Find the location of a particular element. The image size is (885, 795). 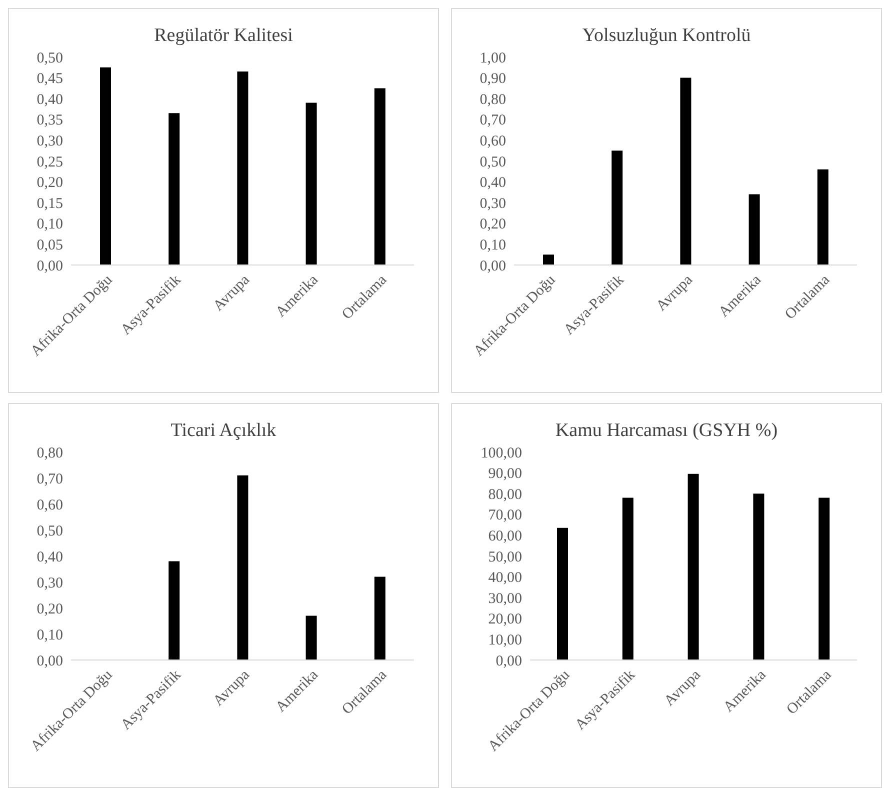

chart-title: Kamu Harcaması (GSYH %) is located at coordinates (666, 431).